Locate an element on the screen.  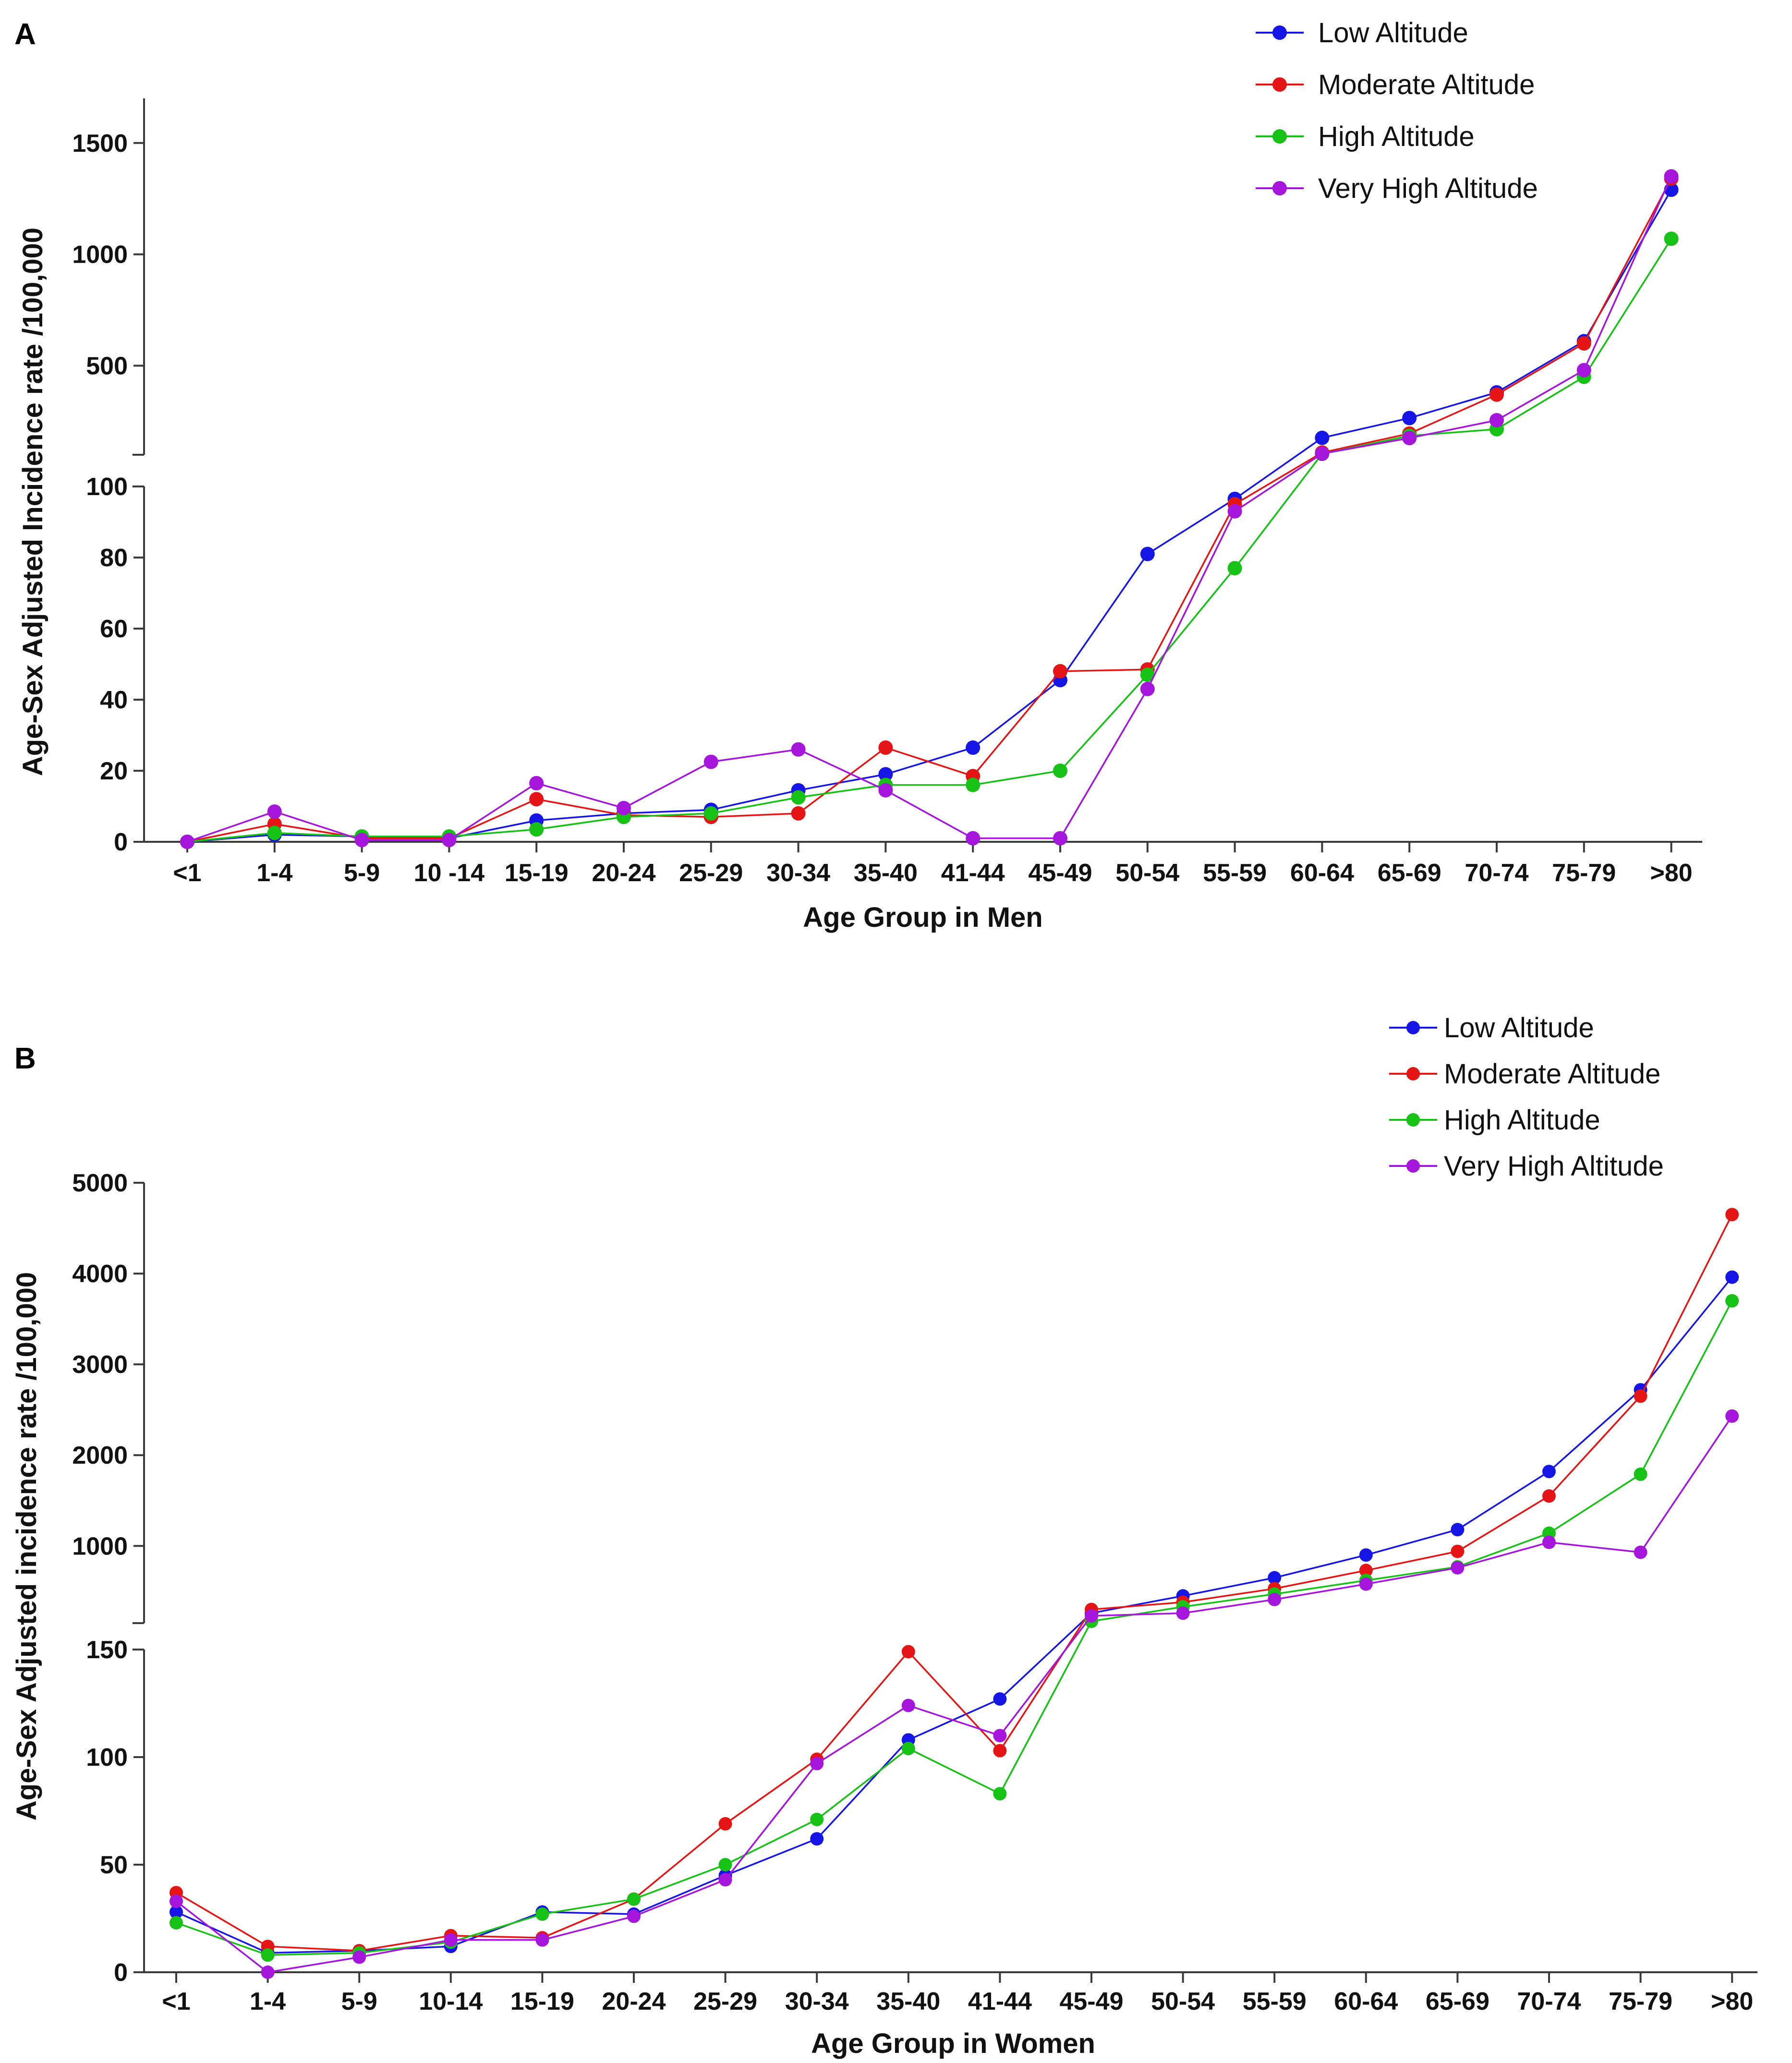
x-tick-label: 10 -14 is located at coordinates (449, 873).